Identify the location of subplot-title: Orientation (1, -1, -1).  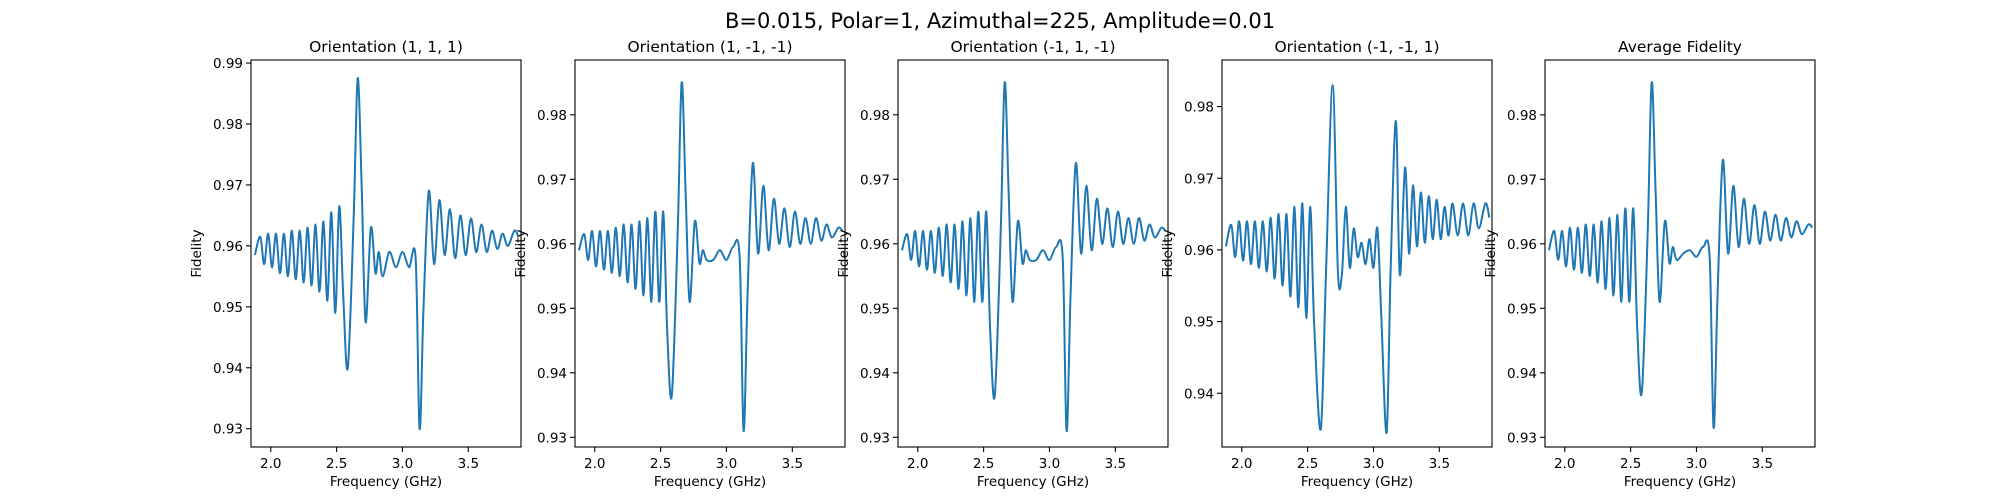
(709, 47).